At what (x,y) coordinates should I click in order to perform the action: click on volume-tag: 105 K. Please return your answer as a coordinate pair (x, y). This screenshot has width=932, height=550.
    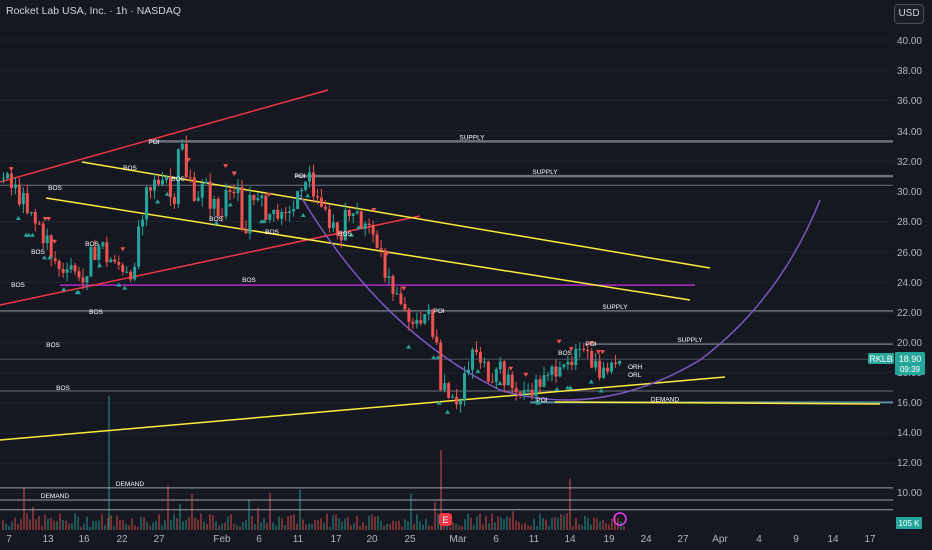
    Looking at the image, I should click on (909, 523).